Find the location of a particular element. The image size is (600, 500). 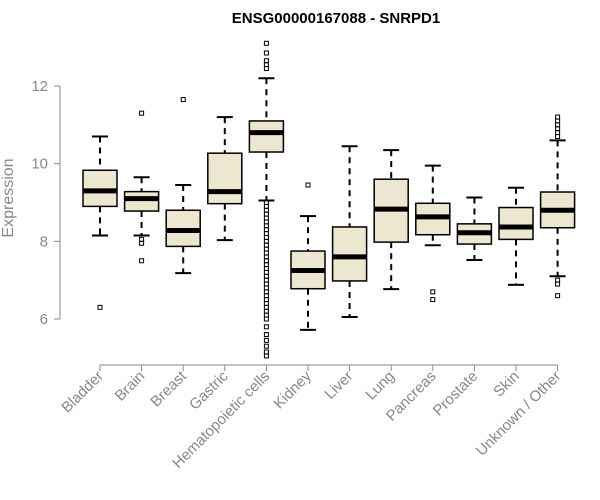

box-skin is located at coordinates (516, 236).